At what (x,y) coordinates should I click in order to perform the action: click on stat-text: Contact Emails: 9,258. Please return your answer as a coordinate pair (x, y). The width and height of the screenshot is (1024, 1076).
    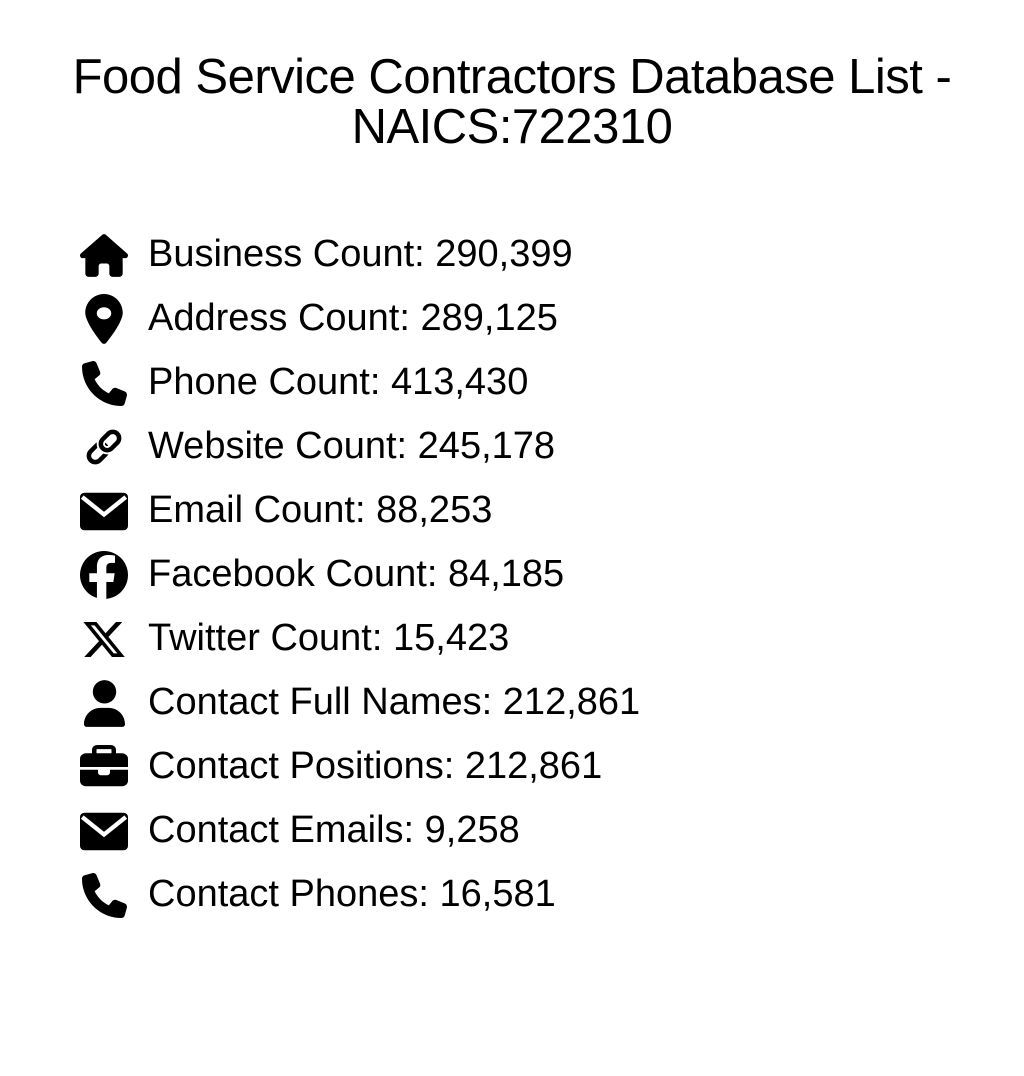
    Looking at the image, I should click on (334, 830).